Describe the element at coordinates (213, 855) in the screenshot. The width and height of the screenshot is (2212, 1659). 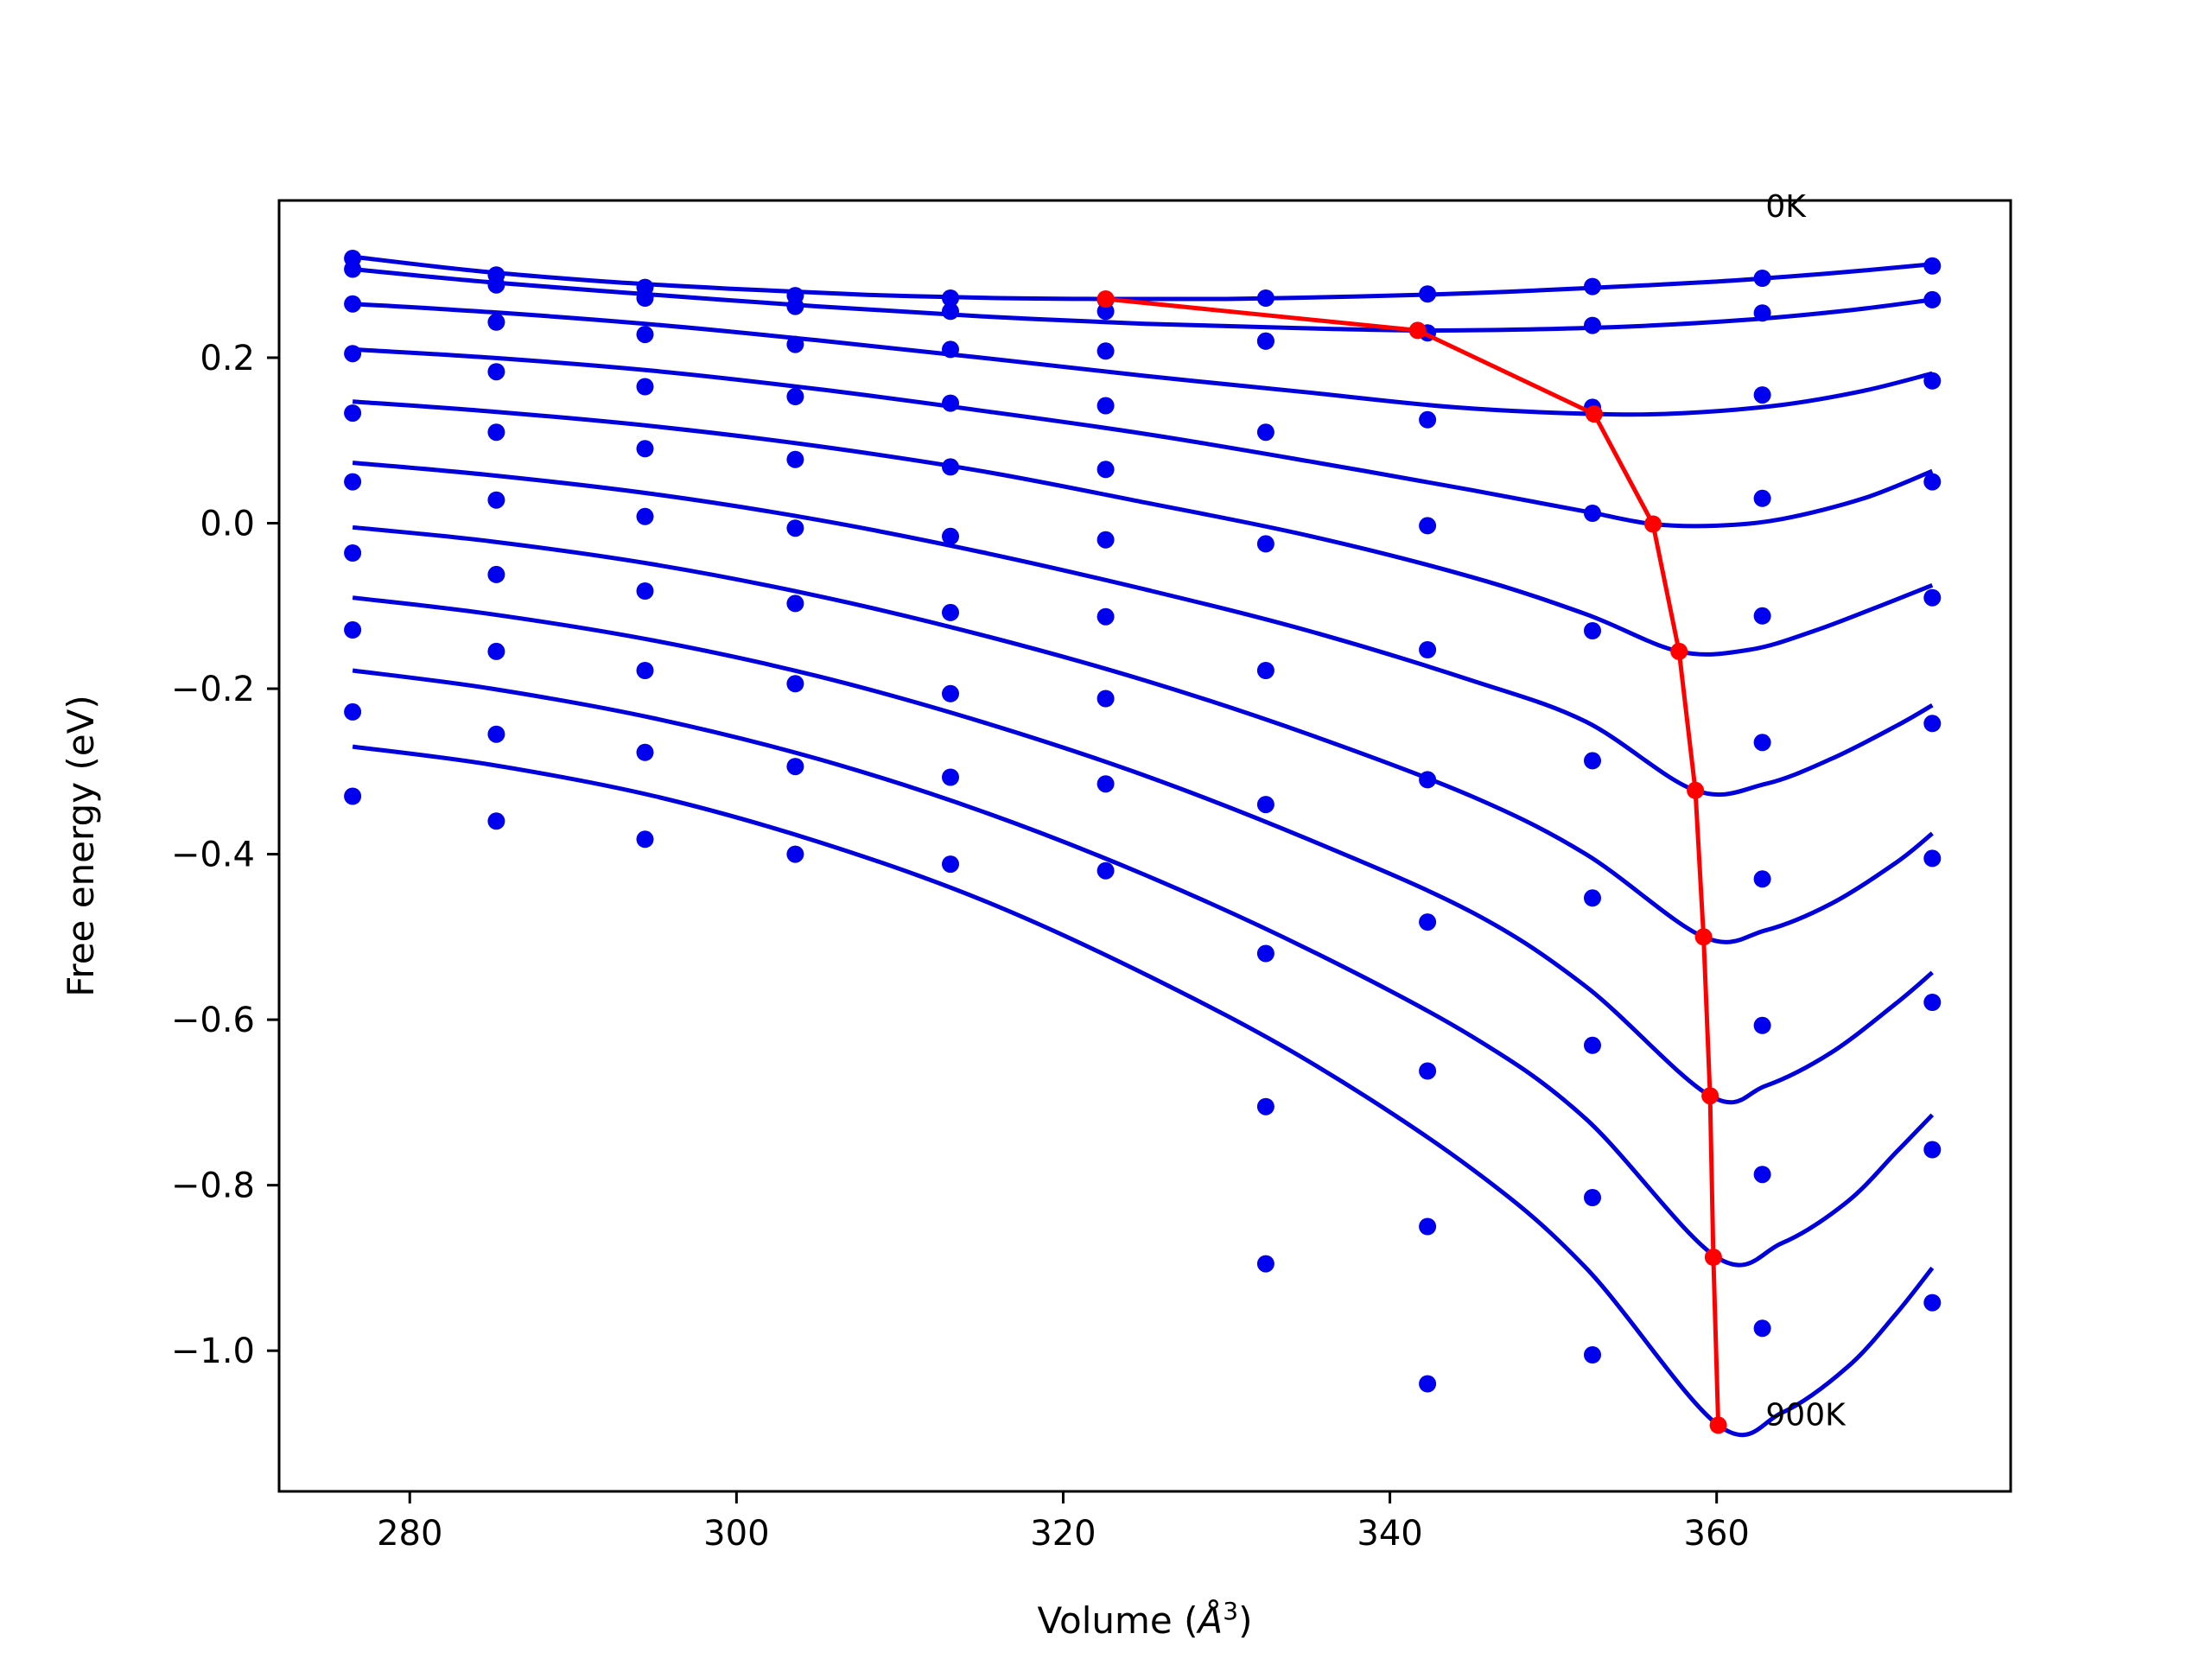
I see `y-tick-label: −0.4` at that location.